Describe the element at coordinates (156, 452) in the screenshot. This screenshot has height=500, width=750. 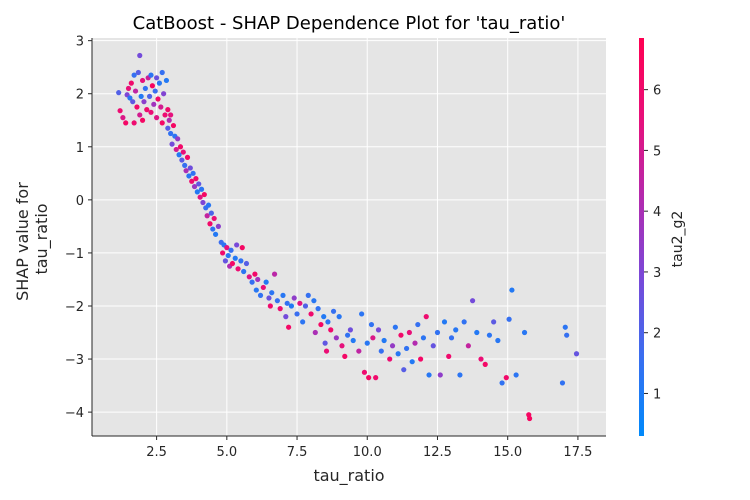
I see `x-tick-label: 2.5` at that location.